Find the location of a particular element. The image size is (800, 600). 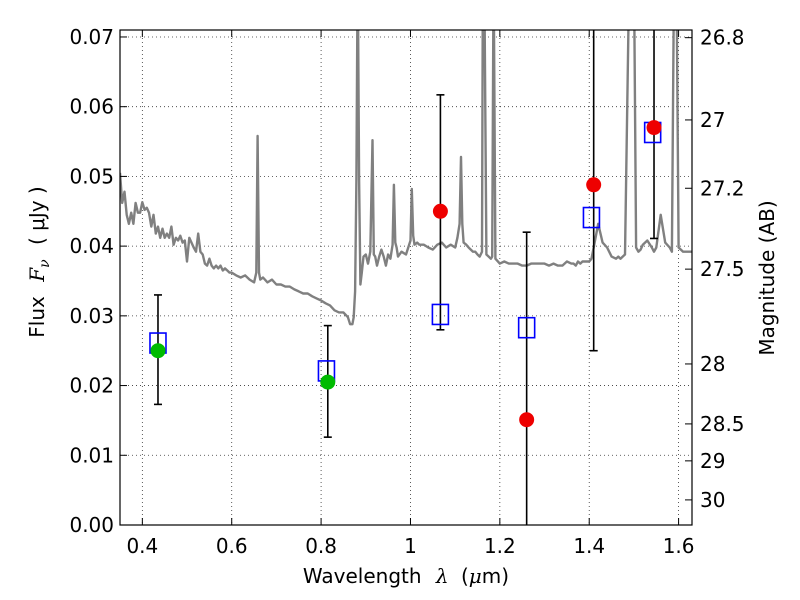

x-tick-label-6: 1.6 is located at coordinates (679, 546).